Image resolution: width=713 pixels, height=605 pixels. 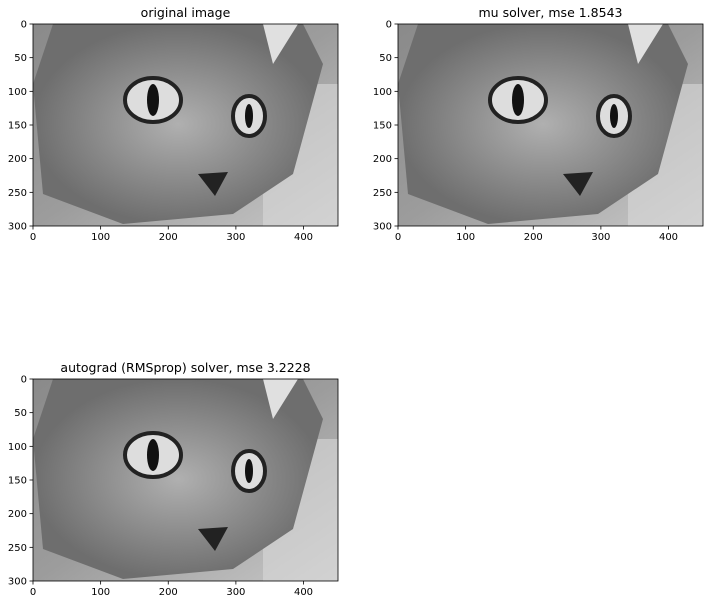 What do you see at coordinates (551, 12) in the screenshot?
I see `subplot-title: mu solver, mse 1.8543` at bounding box center [551, 12].